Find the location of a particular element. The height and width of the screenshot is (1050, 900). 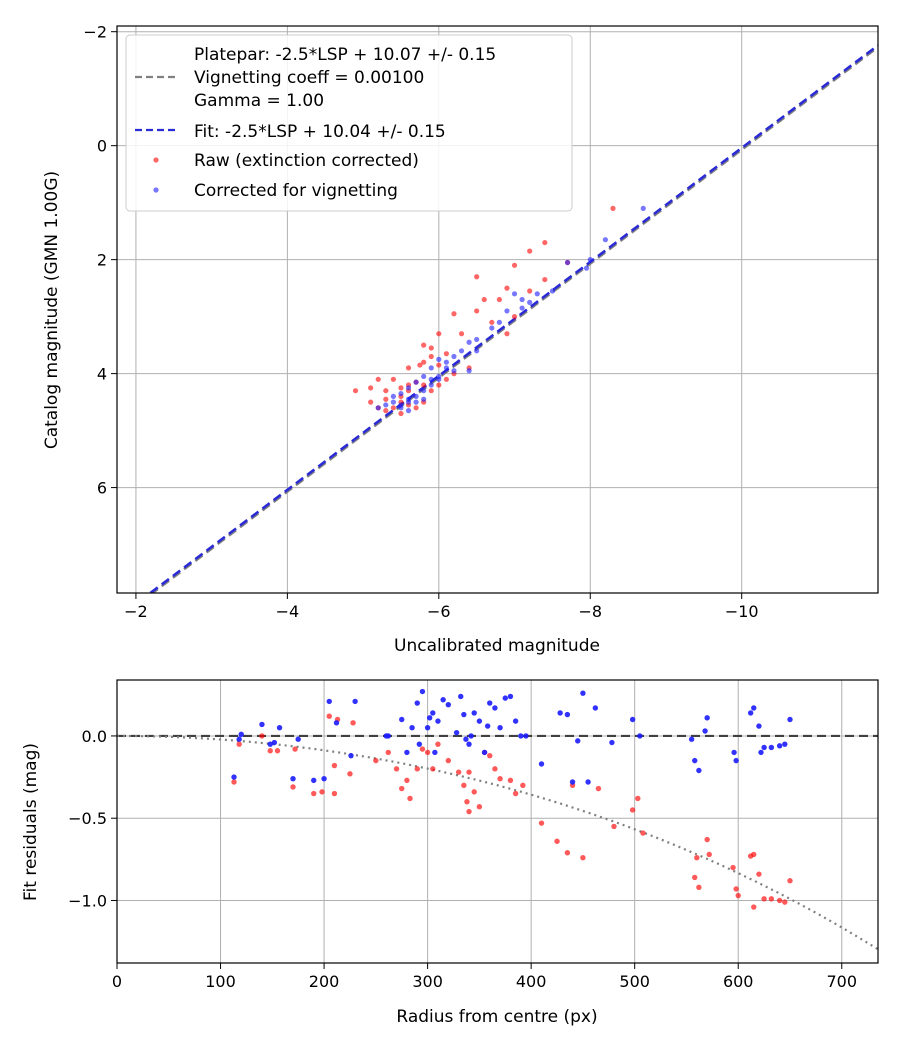

bottom-y-axis-label: Fit residuals (mag) is located at coordinates (31, 822).